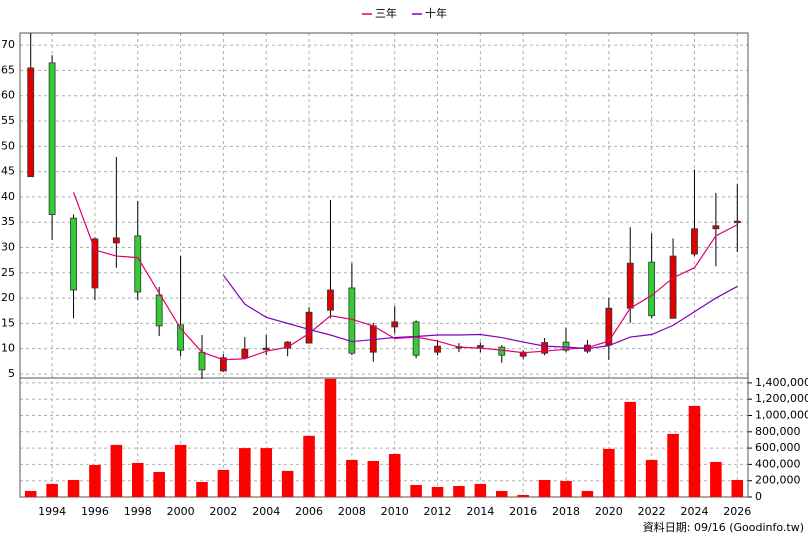  What do you see at coordinates (781, 398) in the screenshot?
I see `y2-tick-label: 1,200,000` at bounding box center [781, 398].